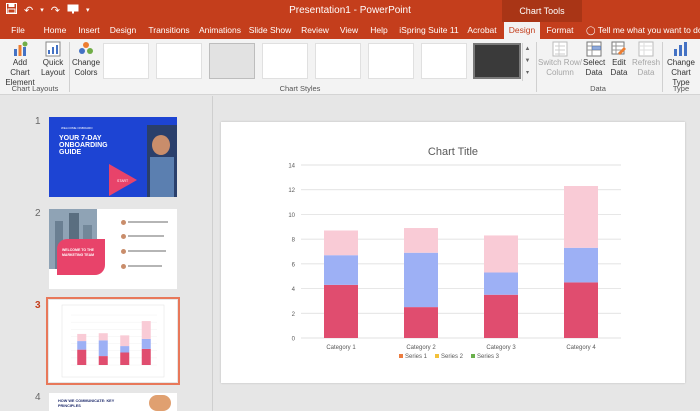  What do you see at coordinates (349, 30) in the screenshot?
I see `tab-view: View` at bounding box center [349, 30].